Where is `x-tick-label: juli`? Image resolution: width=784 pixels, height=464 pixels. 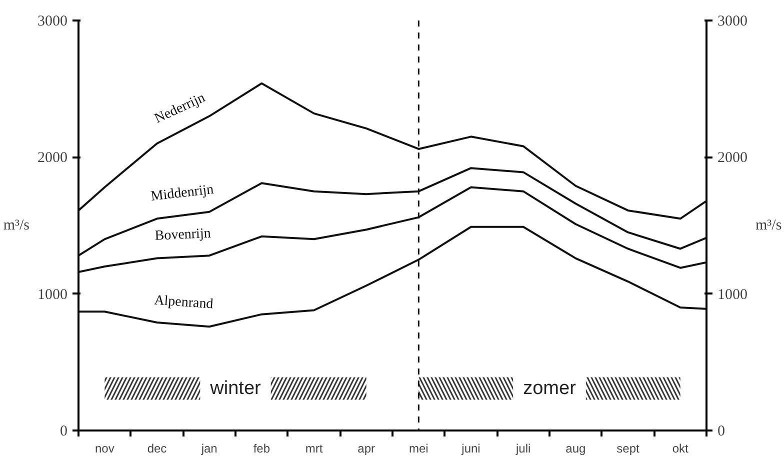
x-tick-label: juli is located at coordinates (522, 449).